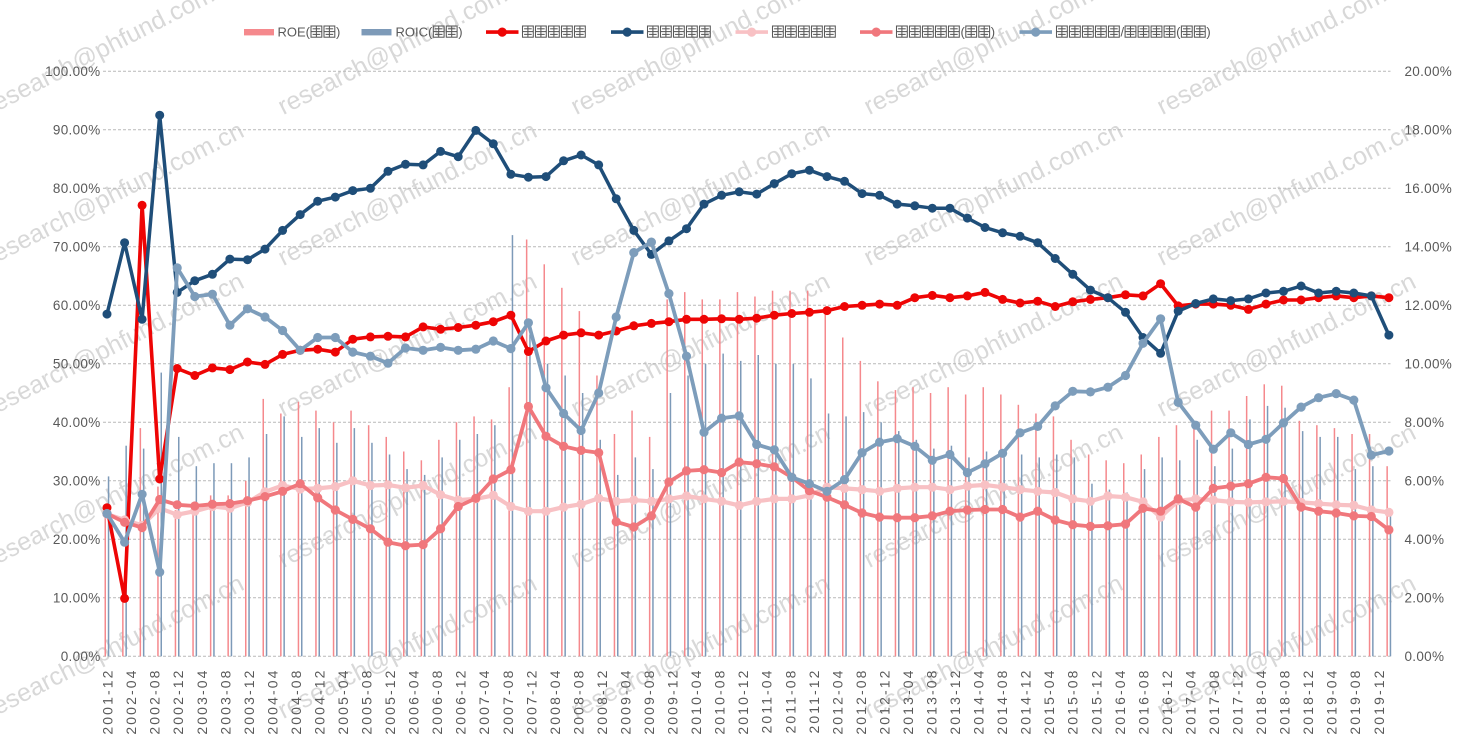 This screenshot has width=1461, height=749. What do you see at coordinates (1190, 702) in the screenshot?
I see `svg-text: 2017-04` at bounding box center [1190, 702].